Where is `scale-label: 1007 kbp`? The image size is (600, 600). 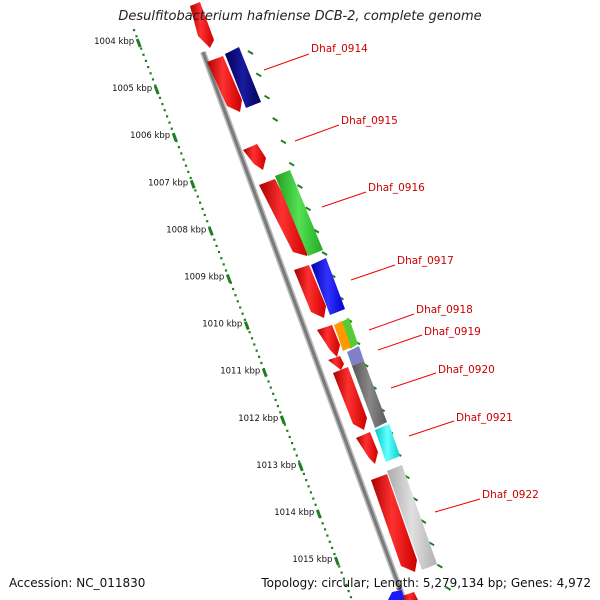 scale-label: 1007 kbp is located at coordinates (168, 183).